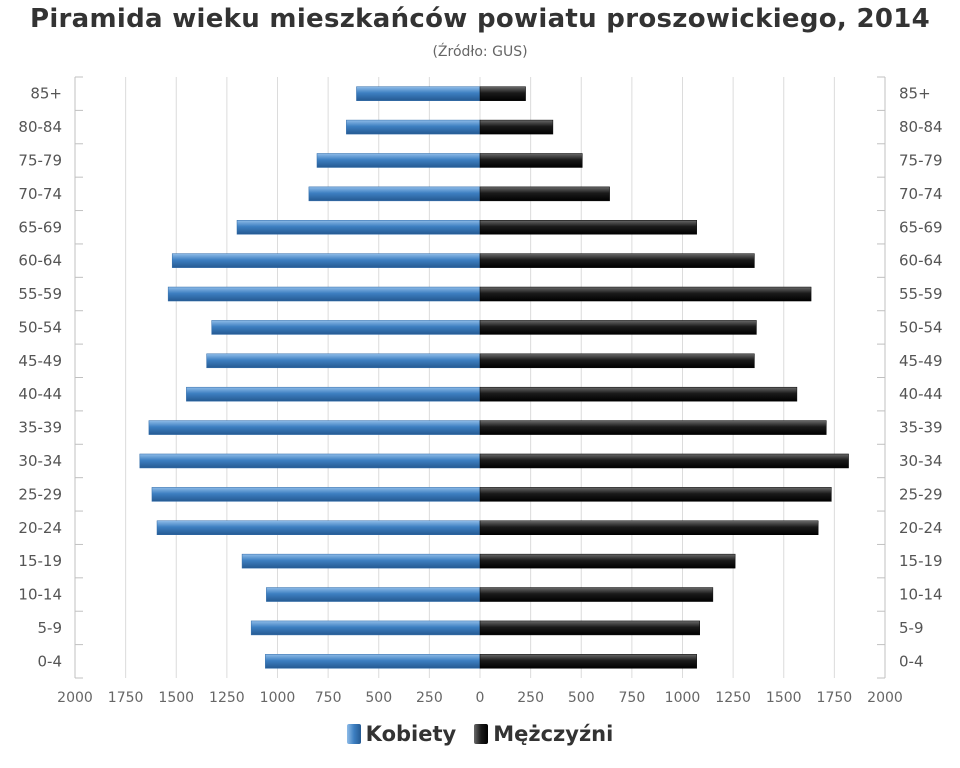  What do you see at coordinates (418, 93) in the screenshot?
I see `bar-kobiety-85+` at bounding box center [418, 93].